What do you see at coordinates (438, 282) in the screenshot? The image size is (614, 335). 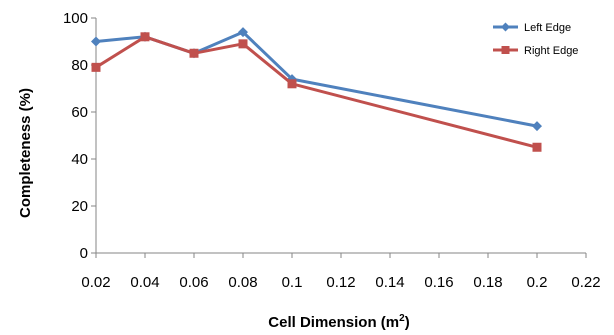 I see `x-tick-label: 0.16` at bounding box center [438, 282].